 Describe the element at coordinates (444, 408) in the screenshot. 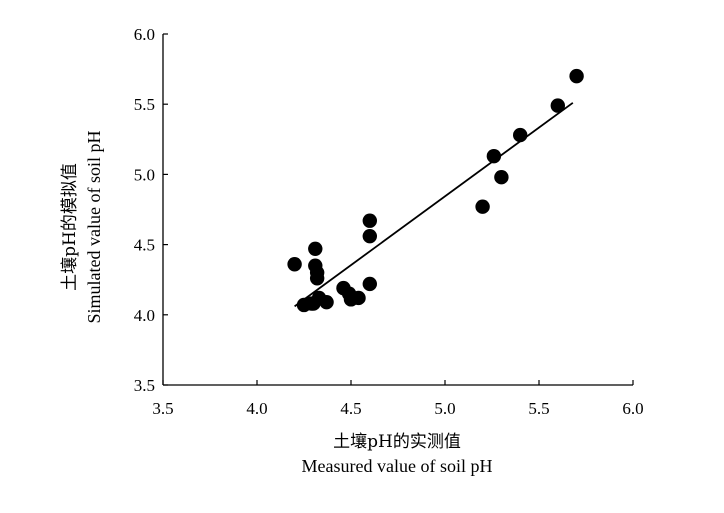

I see `x-tick-label: 5.0` at that location.